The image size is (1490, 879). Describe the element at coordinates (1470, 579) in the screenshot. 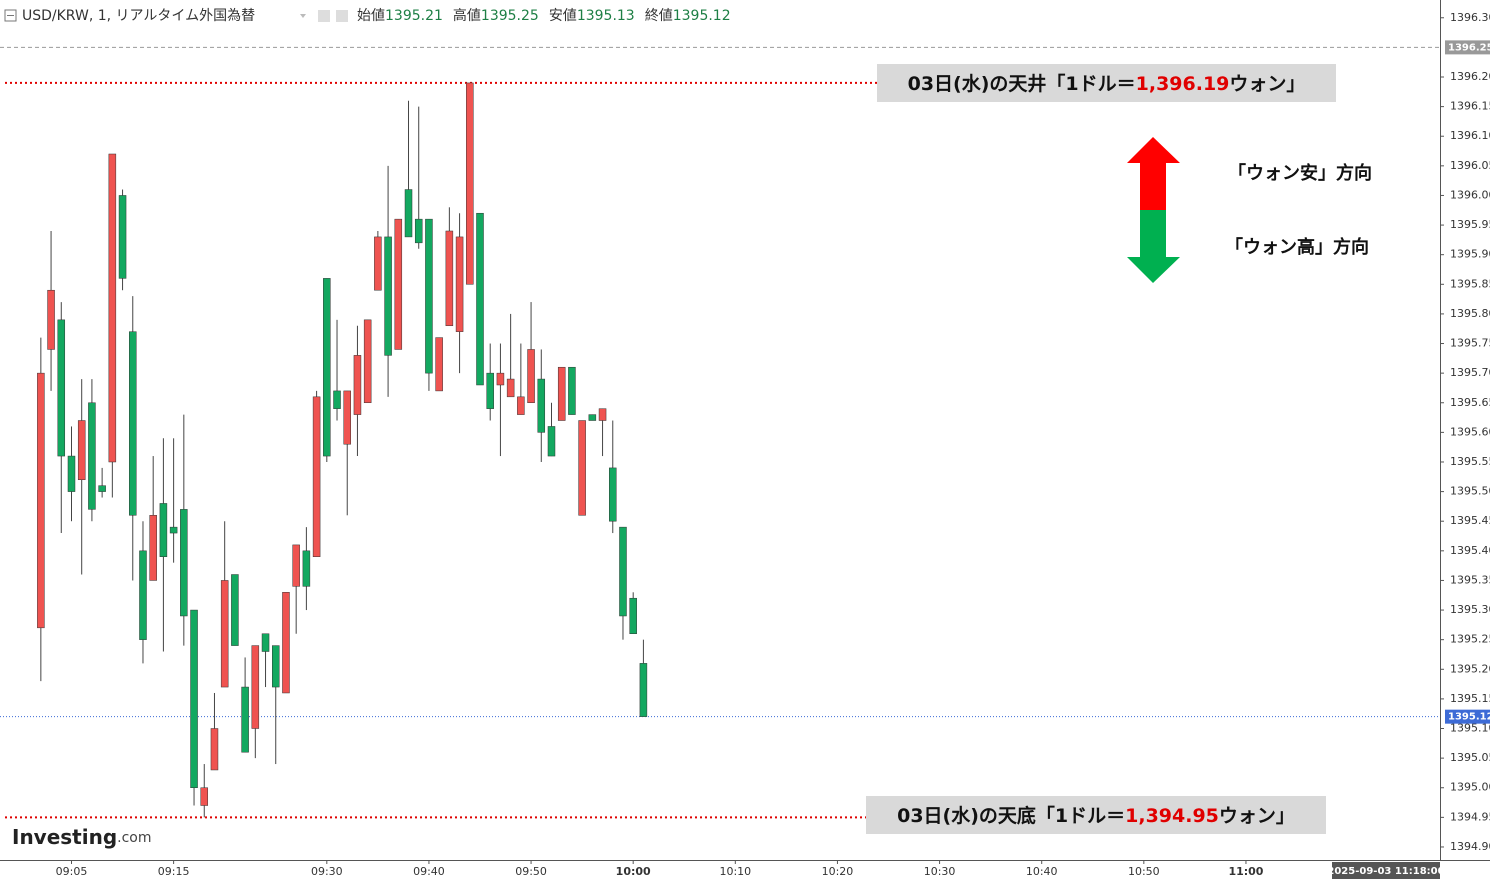

I see `y-tick-label: 1395.35` at that location.